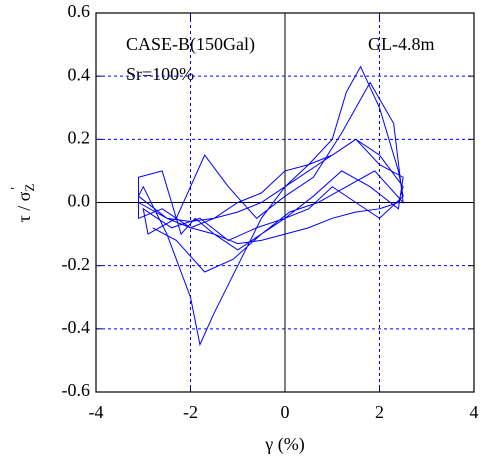 This screenshot has height=468, width=481. What do you see at coordinates (379, 412) in the screenshot?
I see `x-tick-label: 2` at bounding box center [379, 412].